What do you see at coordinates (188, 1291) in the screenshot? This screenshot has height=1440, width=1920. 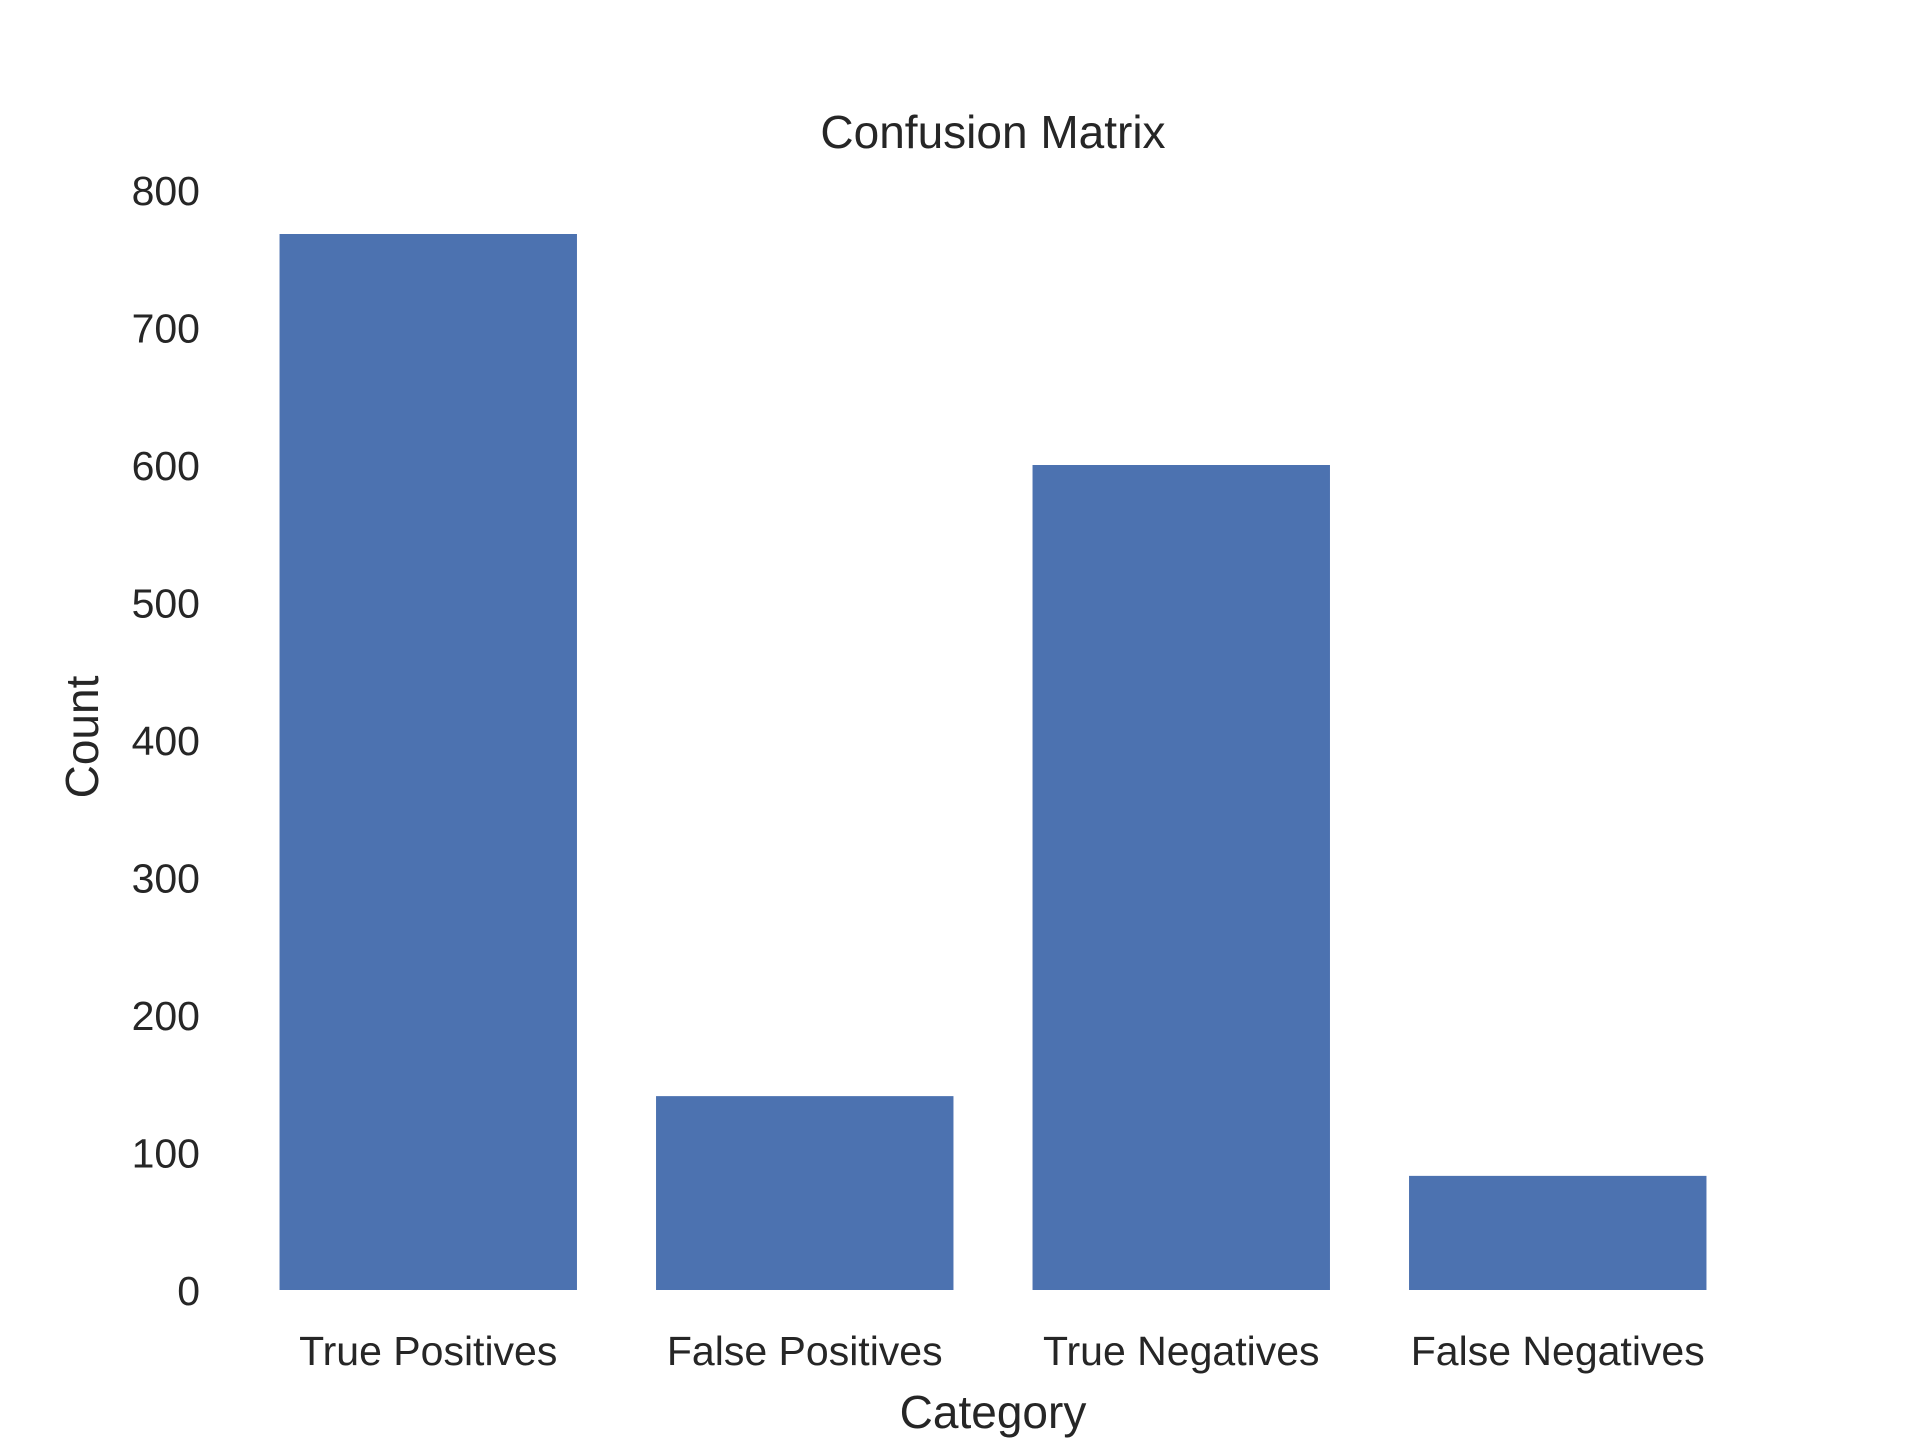 I see `y-tick-label: 0` at bounding box center [188, 1291].